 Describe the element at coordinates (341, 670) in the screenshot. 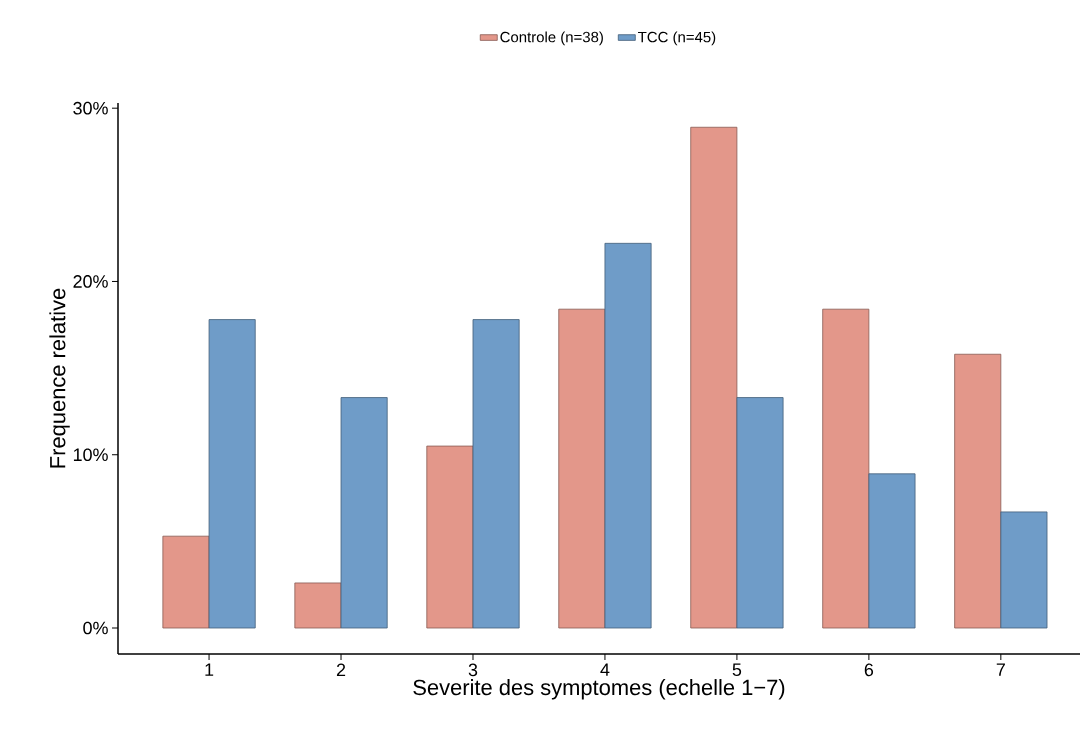

I see `x-tick-label: 2` at that location.